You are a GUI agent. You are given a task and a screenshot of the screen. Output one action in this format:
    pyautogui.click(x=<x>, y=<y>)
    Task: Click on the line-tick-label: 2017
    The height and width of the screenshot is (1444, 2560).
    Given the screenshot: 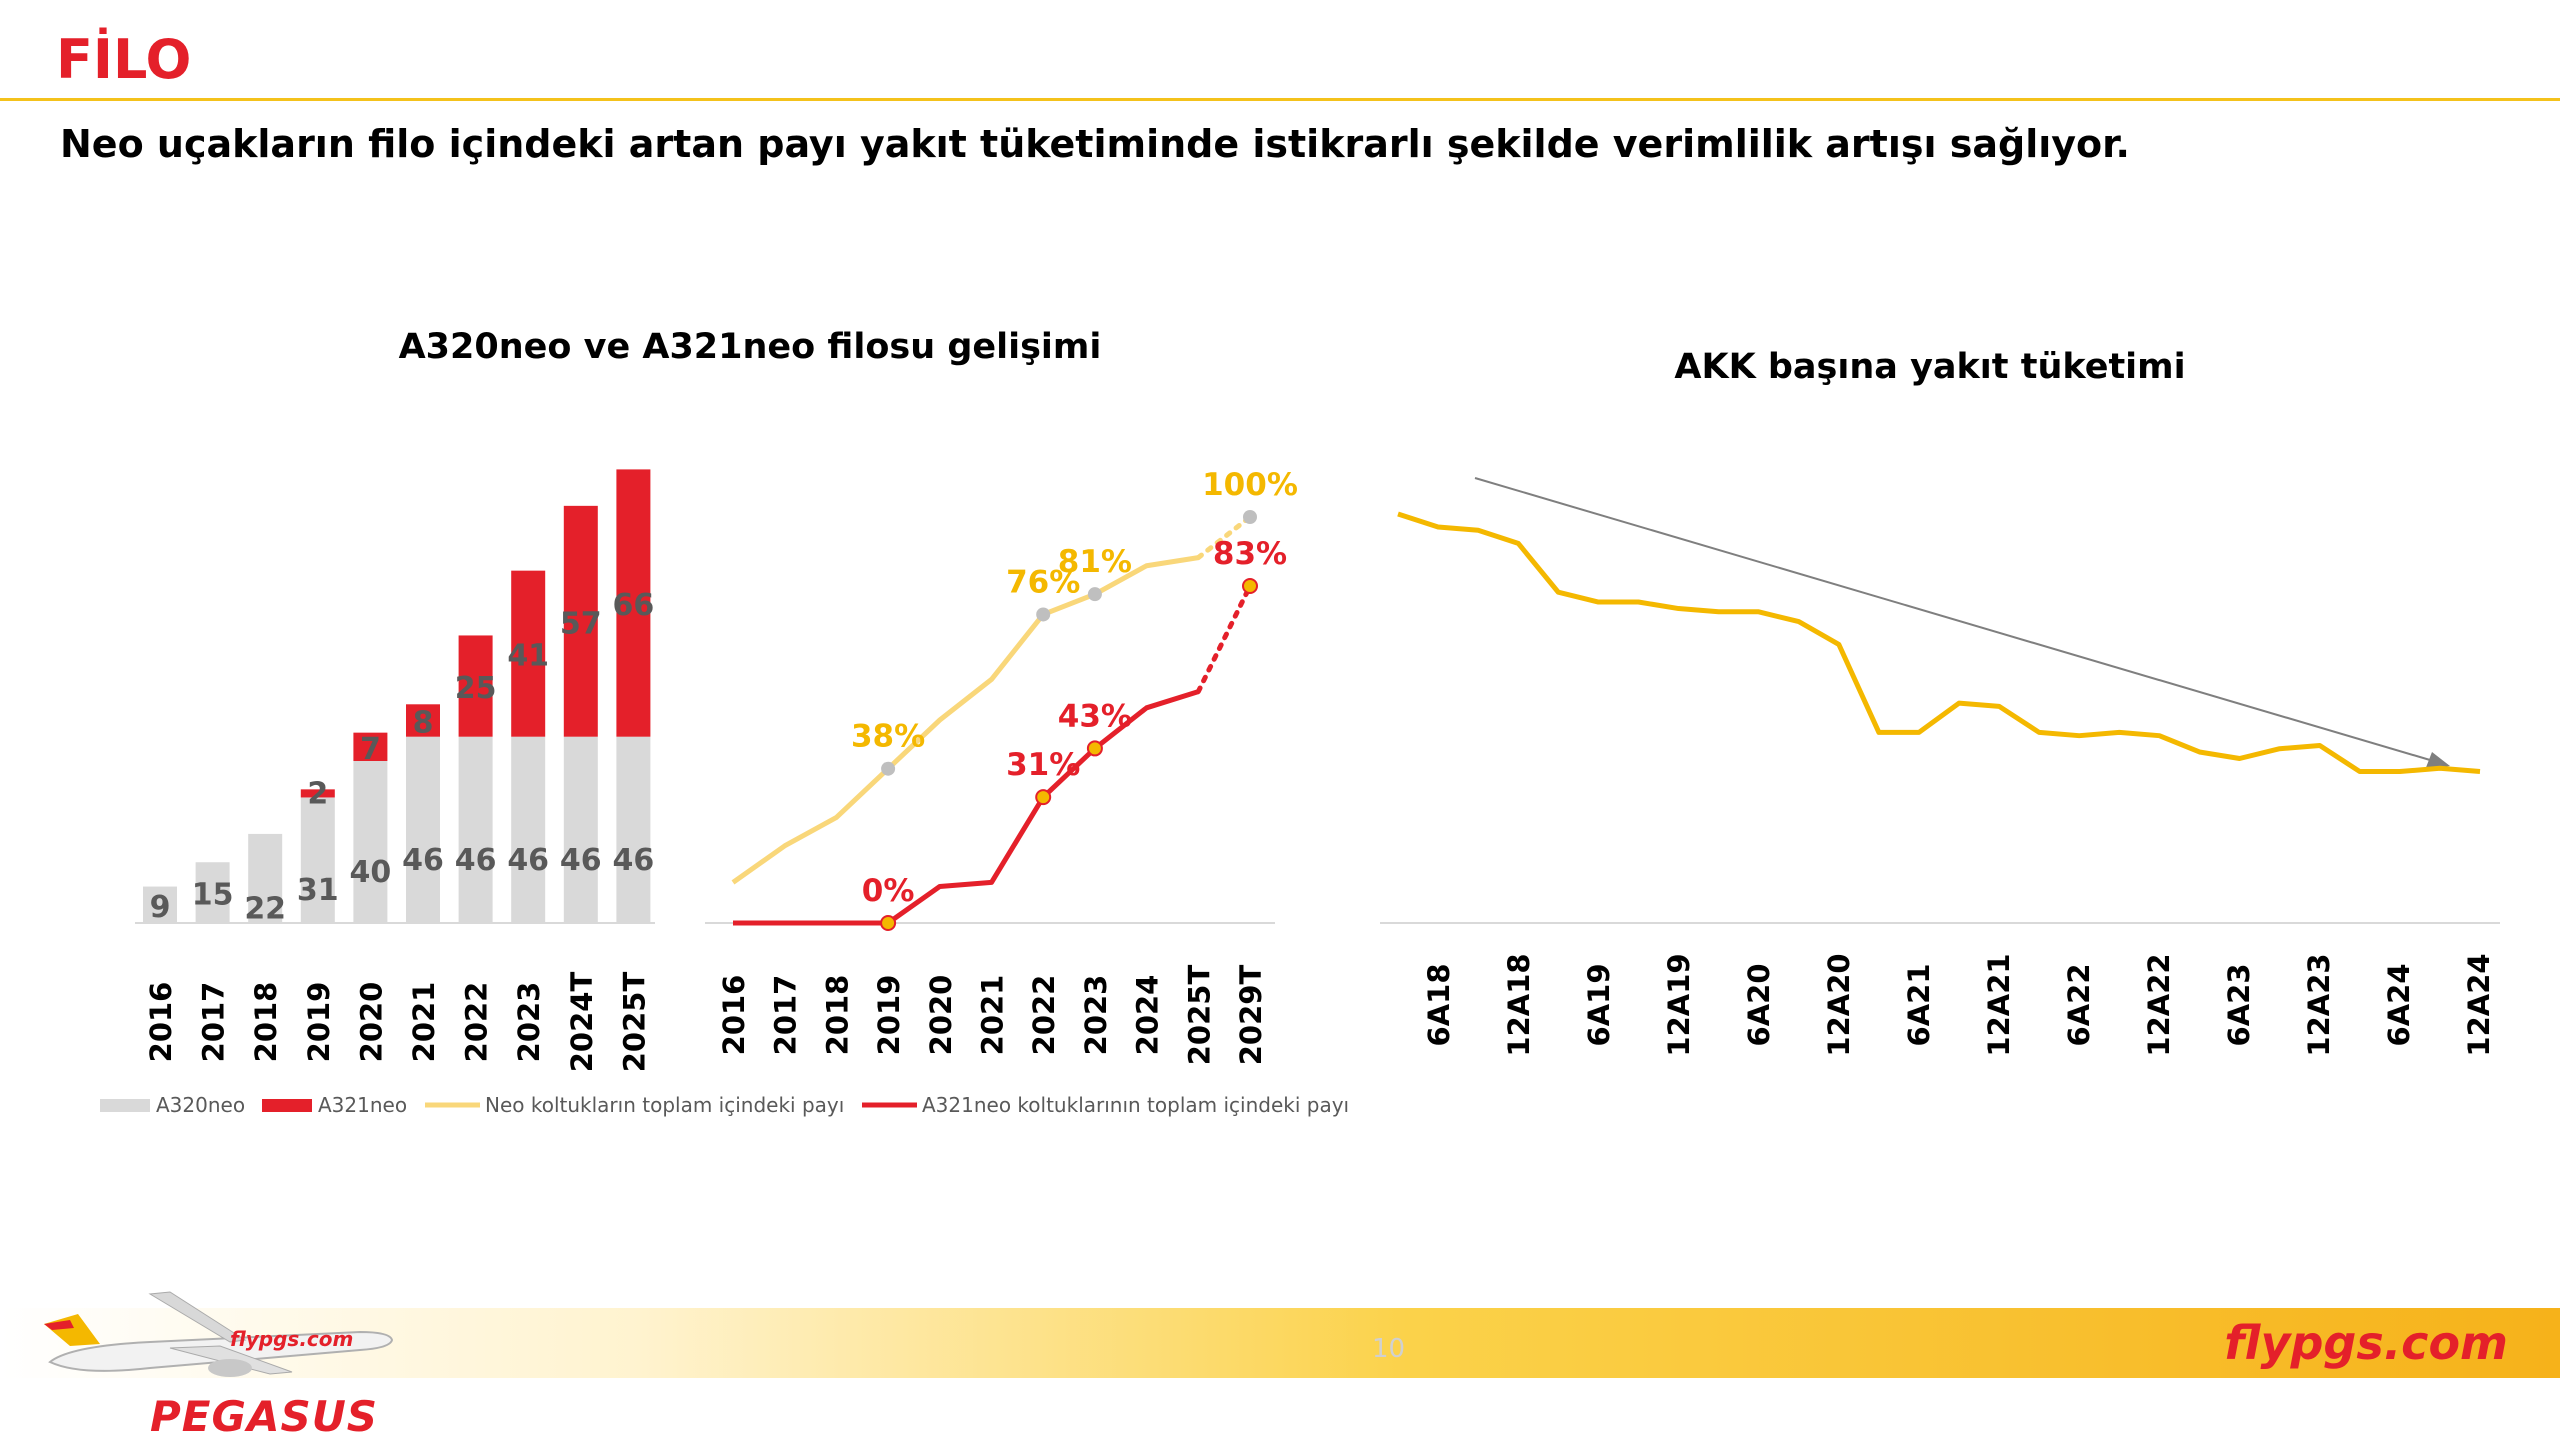 What is the action you would take?
    pyautogui.click(x=786, y=1015)
    